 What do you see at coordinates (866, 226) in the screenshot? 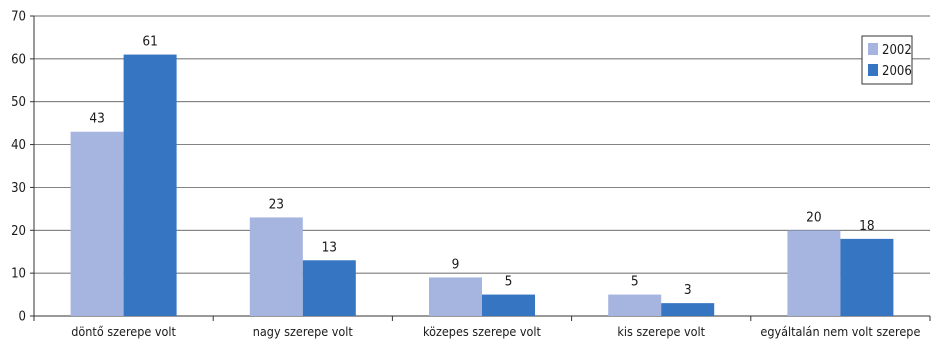
I see `data-label: 18` at bounding box center [866, 226].